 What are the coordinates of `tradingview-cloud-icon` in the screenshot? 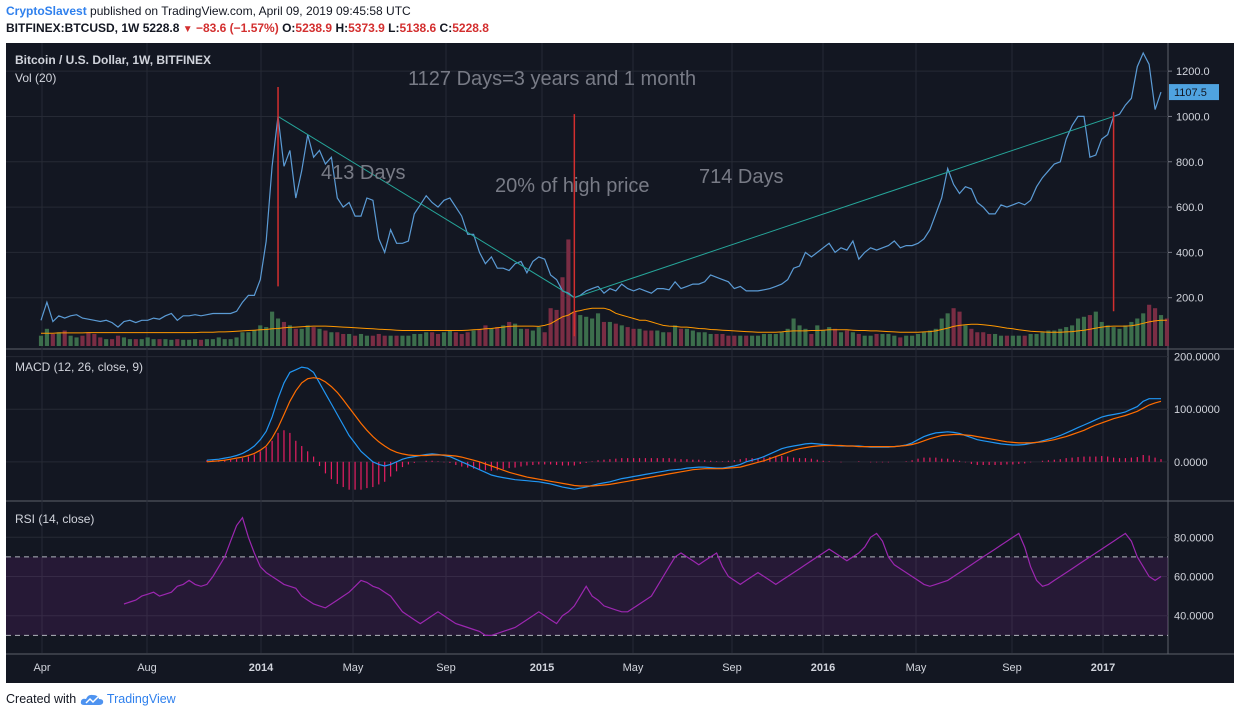 It's located at (91, 699).